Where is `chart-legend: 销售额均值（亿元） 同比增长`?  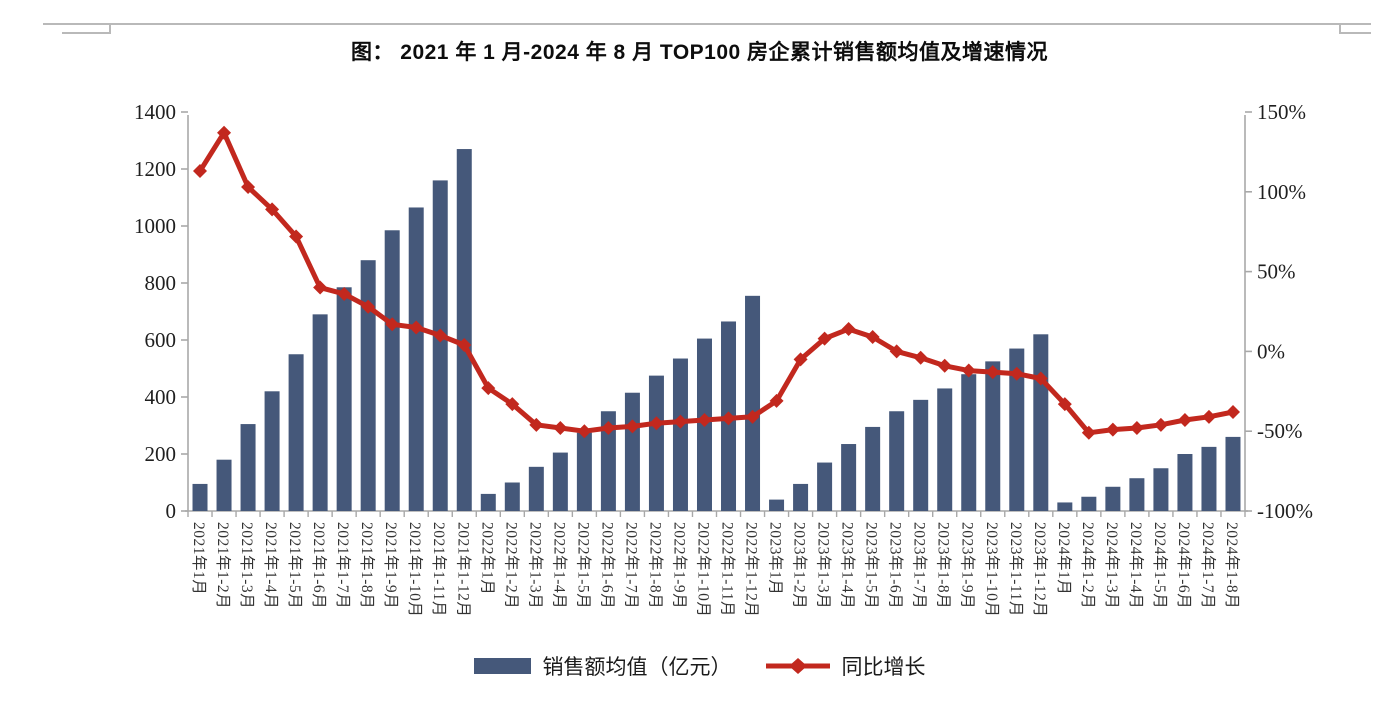 chart-legend: 销售额均值（亿元） 同比增长 is located at coordinates (699, 666).